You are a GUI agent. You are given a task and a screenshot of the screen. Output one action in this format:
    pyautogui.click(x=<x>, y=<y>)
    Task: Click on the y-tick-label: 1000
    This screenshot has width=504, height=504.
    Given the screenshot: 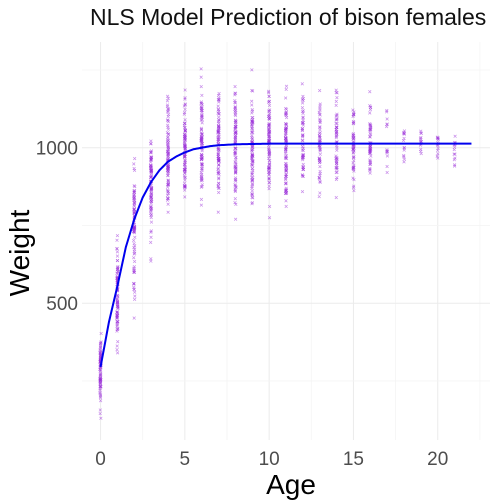 What is the action you would take?
    pyautogui.click(x=57, y=149)
    